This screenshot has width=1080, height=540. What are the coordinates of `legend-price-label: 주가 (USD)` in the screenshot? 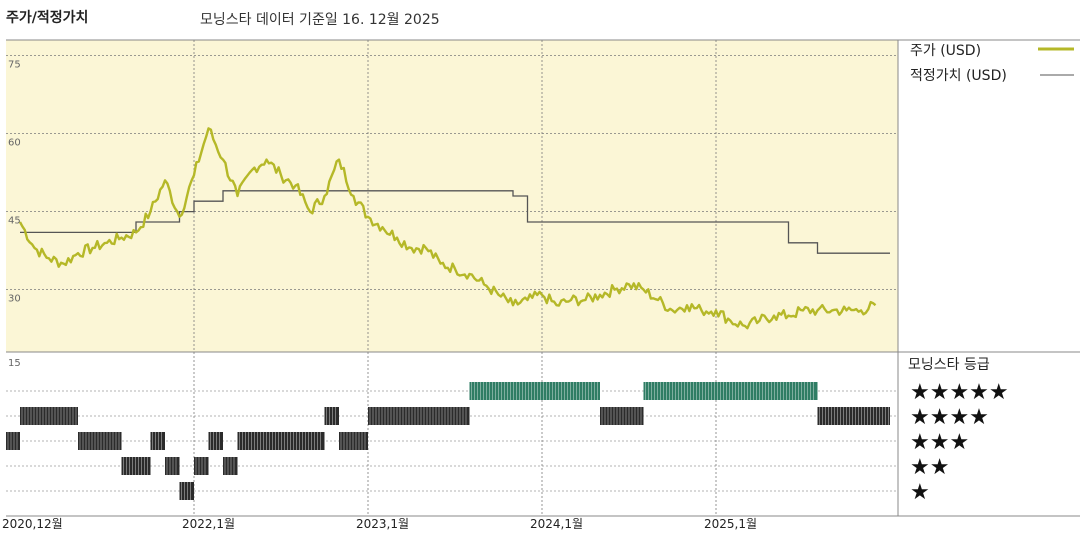 It's located at (945, 51).